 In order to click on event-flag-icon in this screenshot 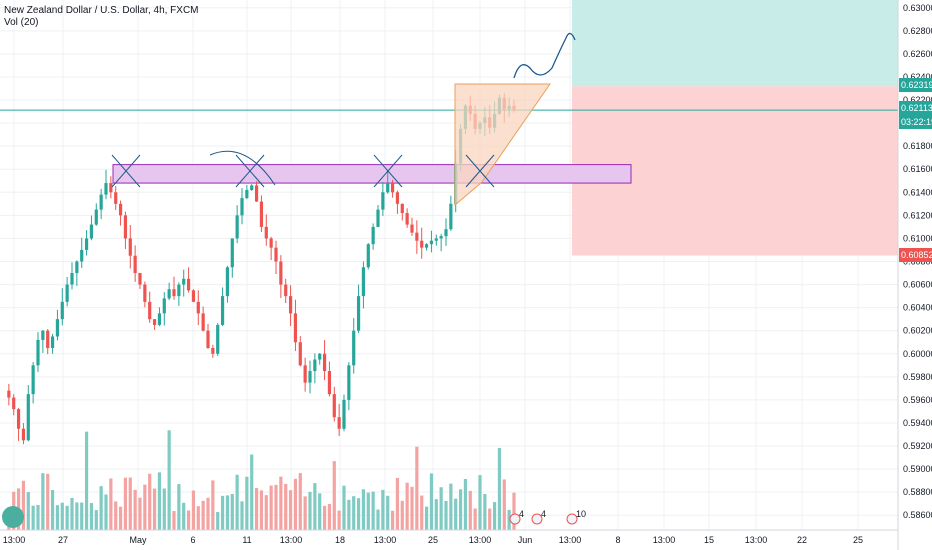, I will do `click(572, 519)`.